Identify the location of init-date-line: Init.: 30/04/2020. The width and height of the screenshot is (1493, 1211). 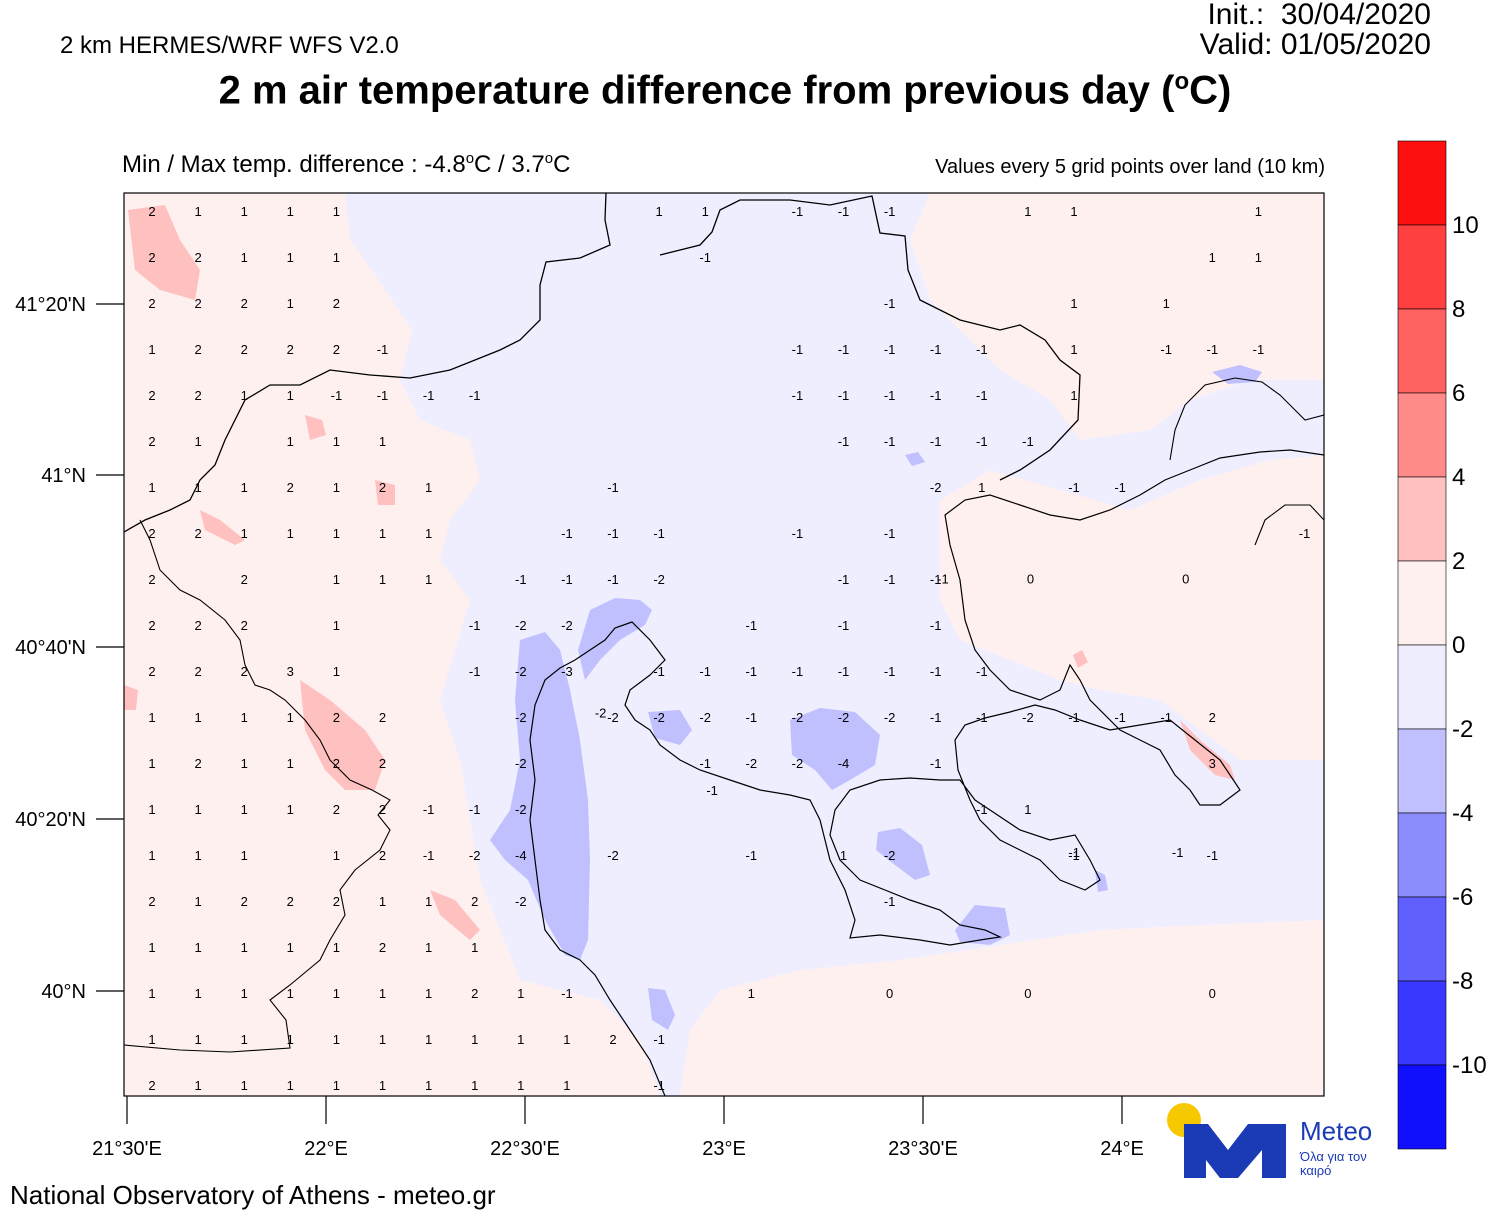
(1319, 15).